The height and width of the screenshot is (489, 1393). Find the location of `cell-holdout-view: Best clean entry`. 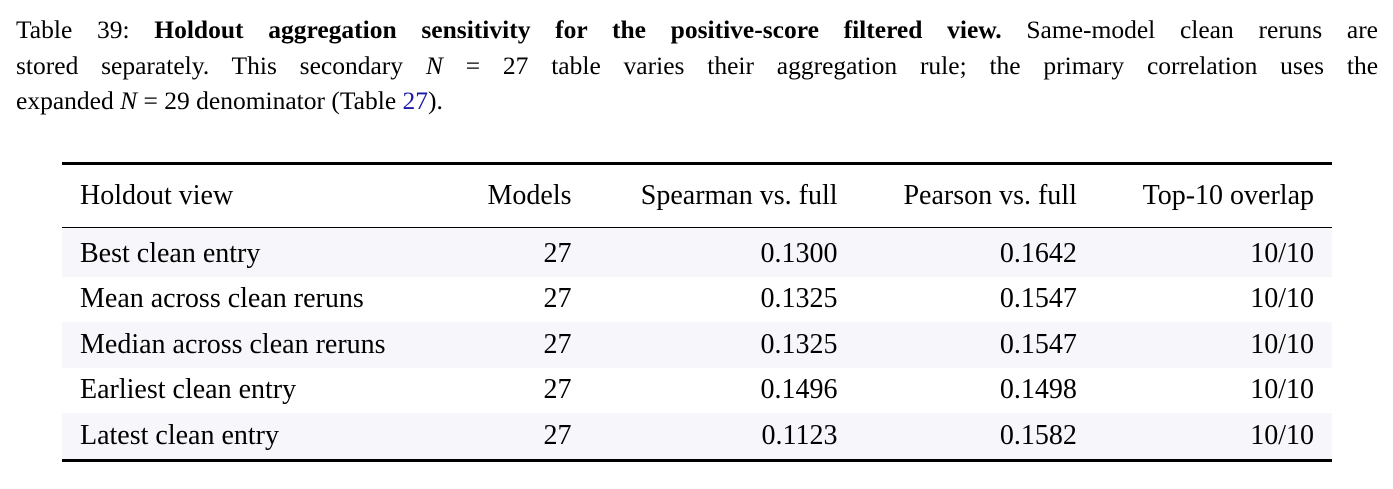

cell-holdout-view: Best clean entry is located at coordinates (257, 252).